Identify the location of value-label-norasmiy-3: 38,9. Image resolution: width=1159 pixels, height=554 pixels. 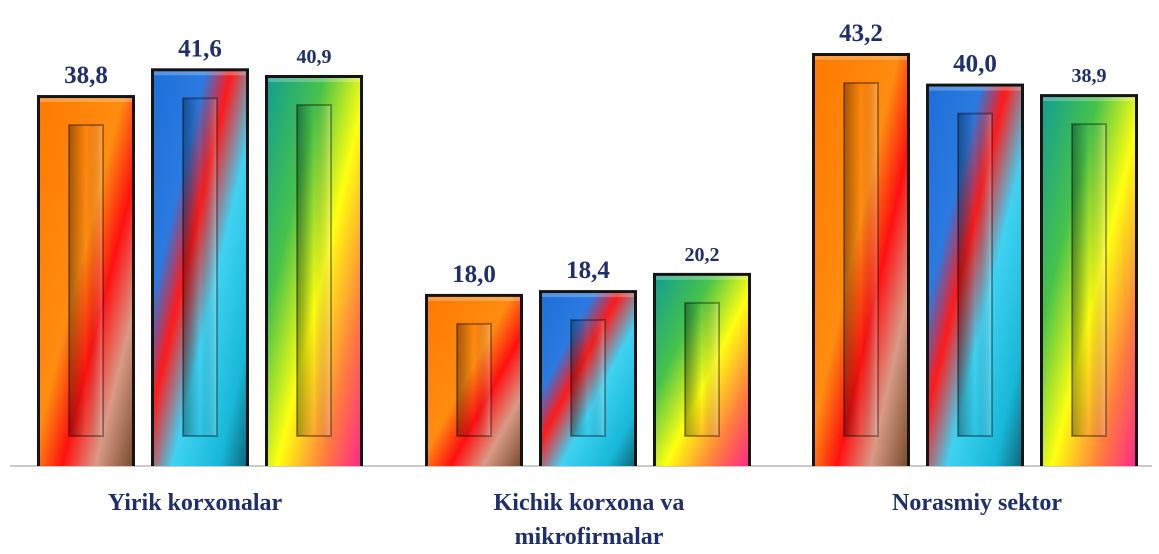
(1089, 76).